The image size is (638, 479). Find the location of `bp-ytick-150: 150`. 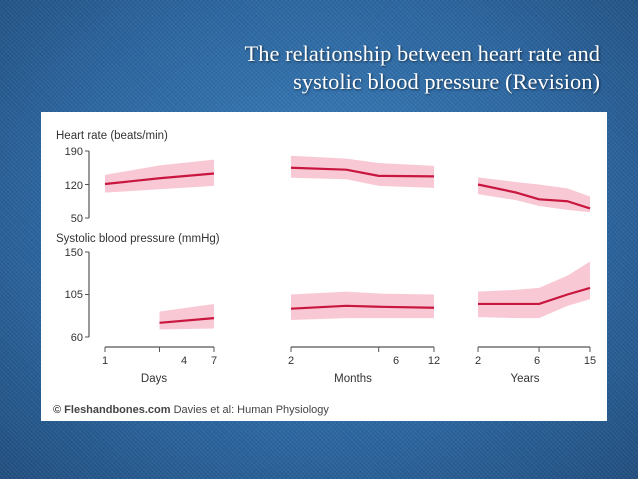

bp-ytick-150: 150 is located at coordinates (74, 253).